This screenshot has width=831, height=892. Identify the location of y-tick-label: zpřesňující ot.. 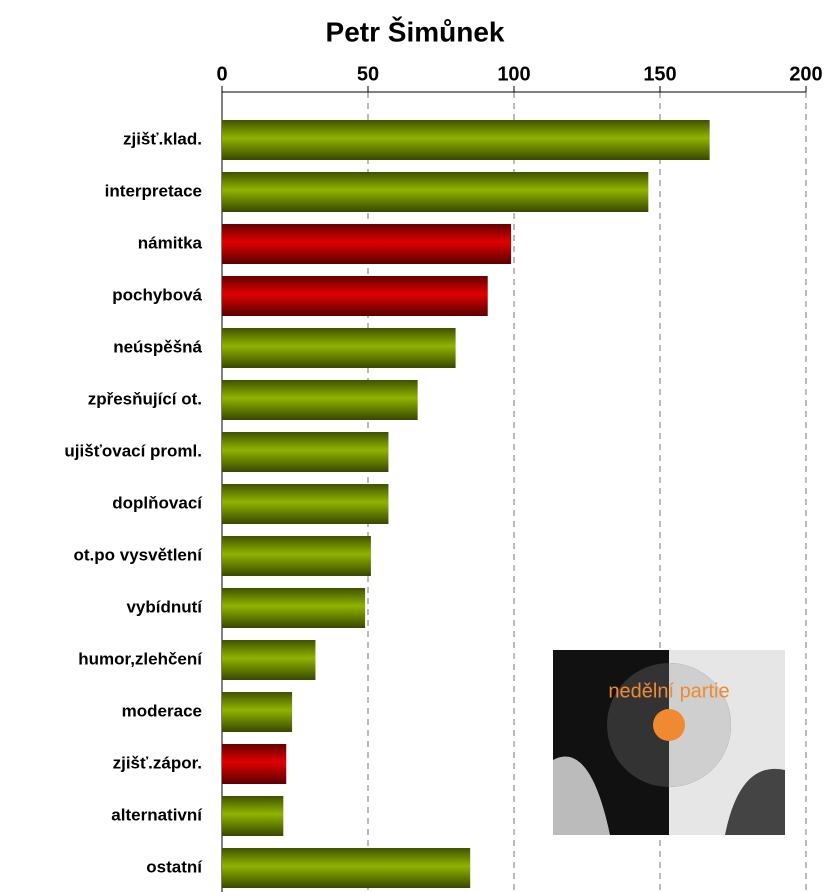
(145, 398).